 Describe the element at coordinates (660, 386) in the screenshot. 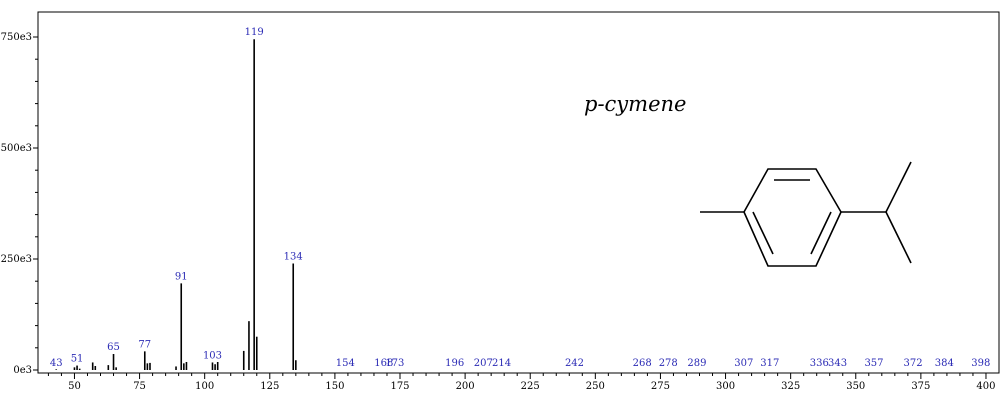

I see `x-tick-label: 275` at that location.